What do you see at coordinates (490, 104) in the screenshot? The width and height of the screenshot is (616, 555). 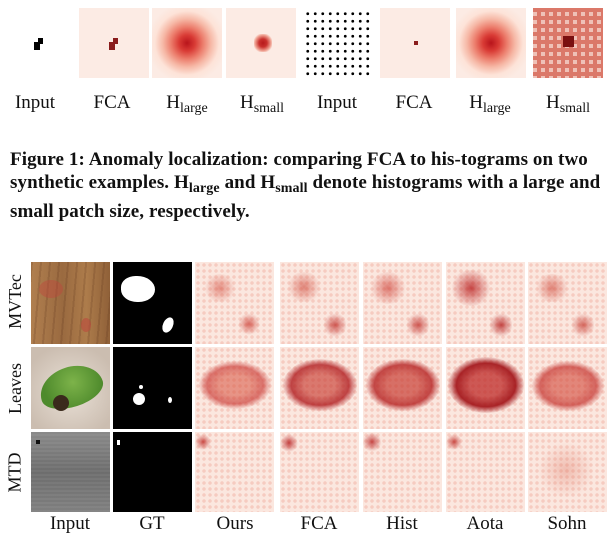 I see `top-label-7: Hlarge` at bounding box center [490, 104].